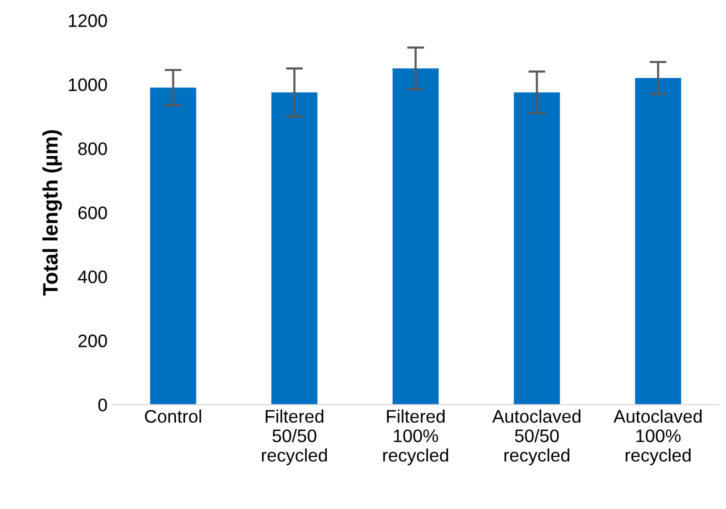 The height and width of the screenshot is (509, 726). I want to click on x-tick-label: Filtered 50/50 recycled, so click(294, 438).